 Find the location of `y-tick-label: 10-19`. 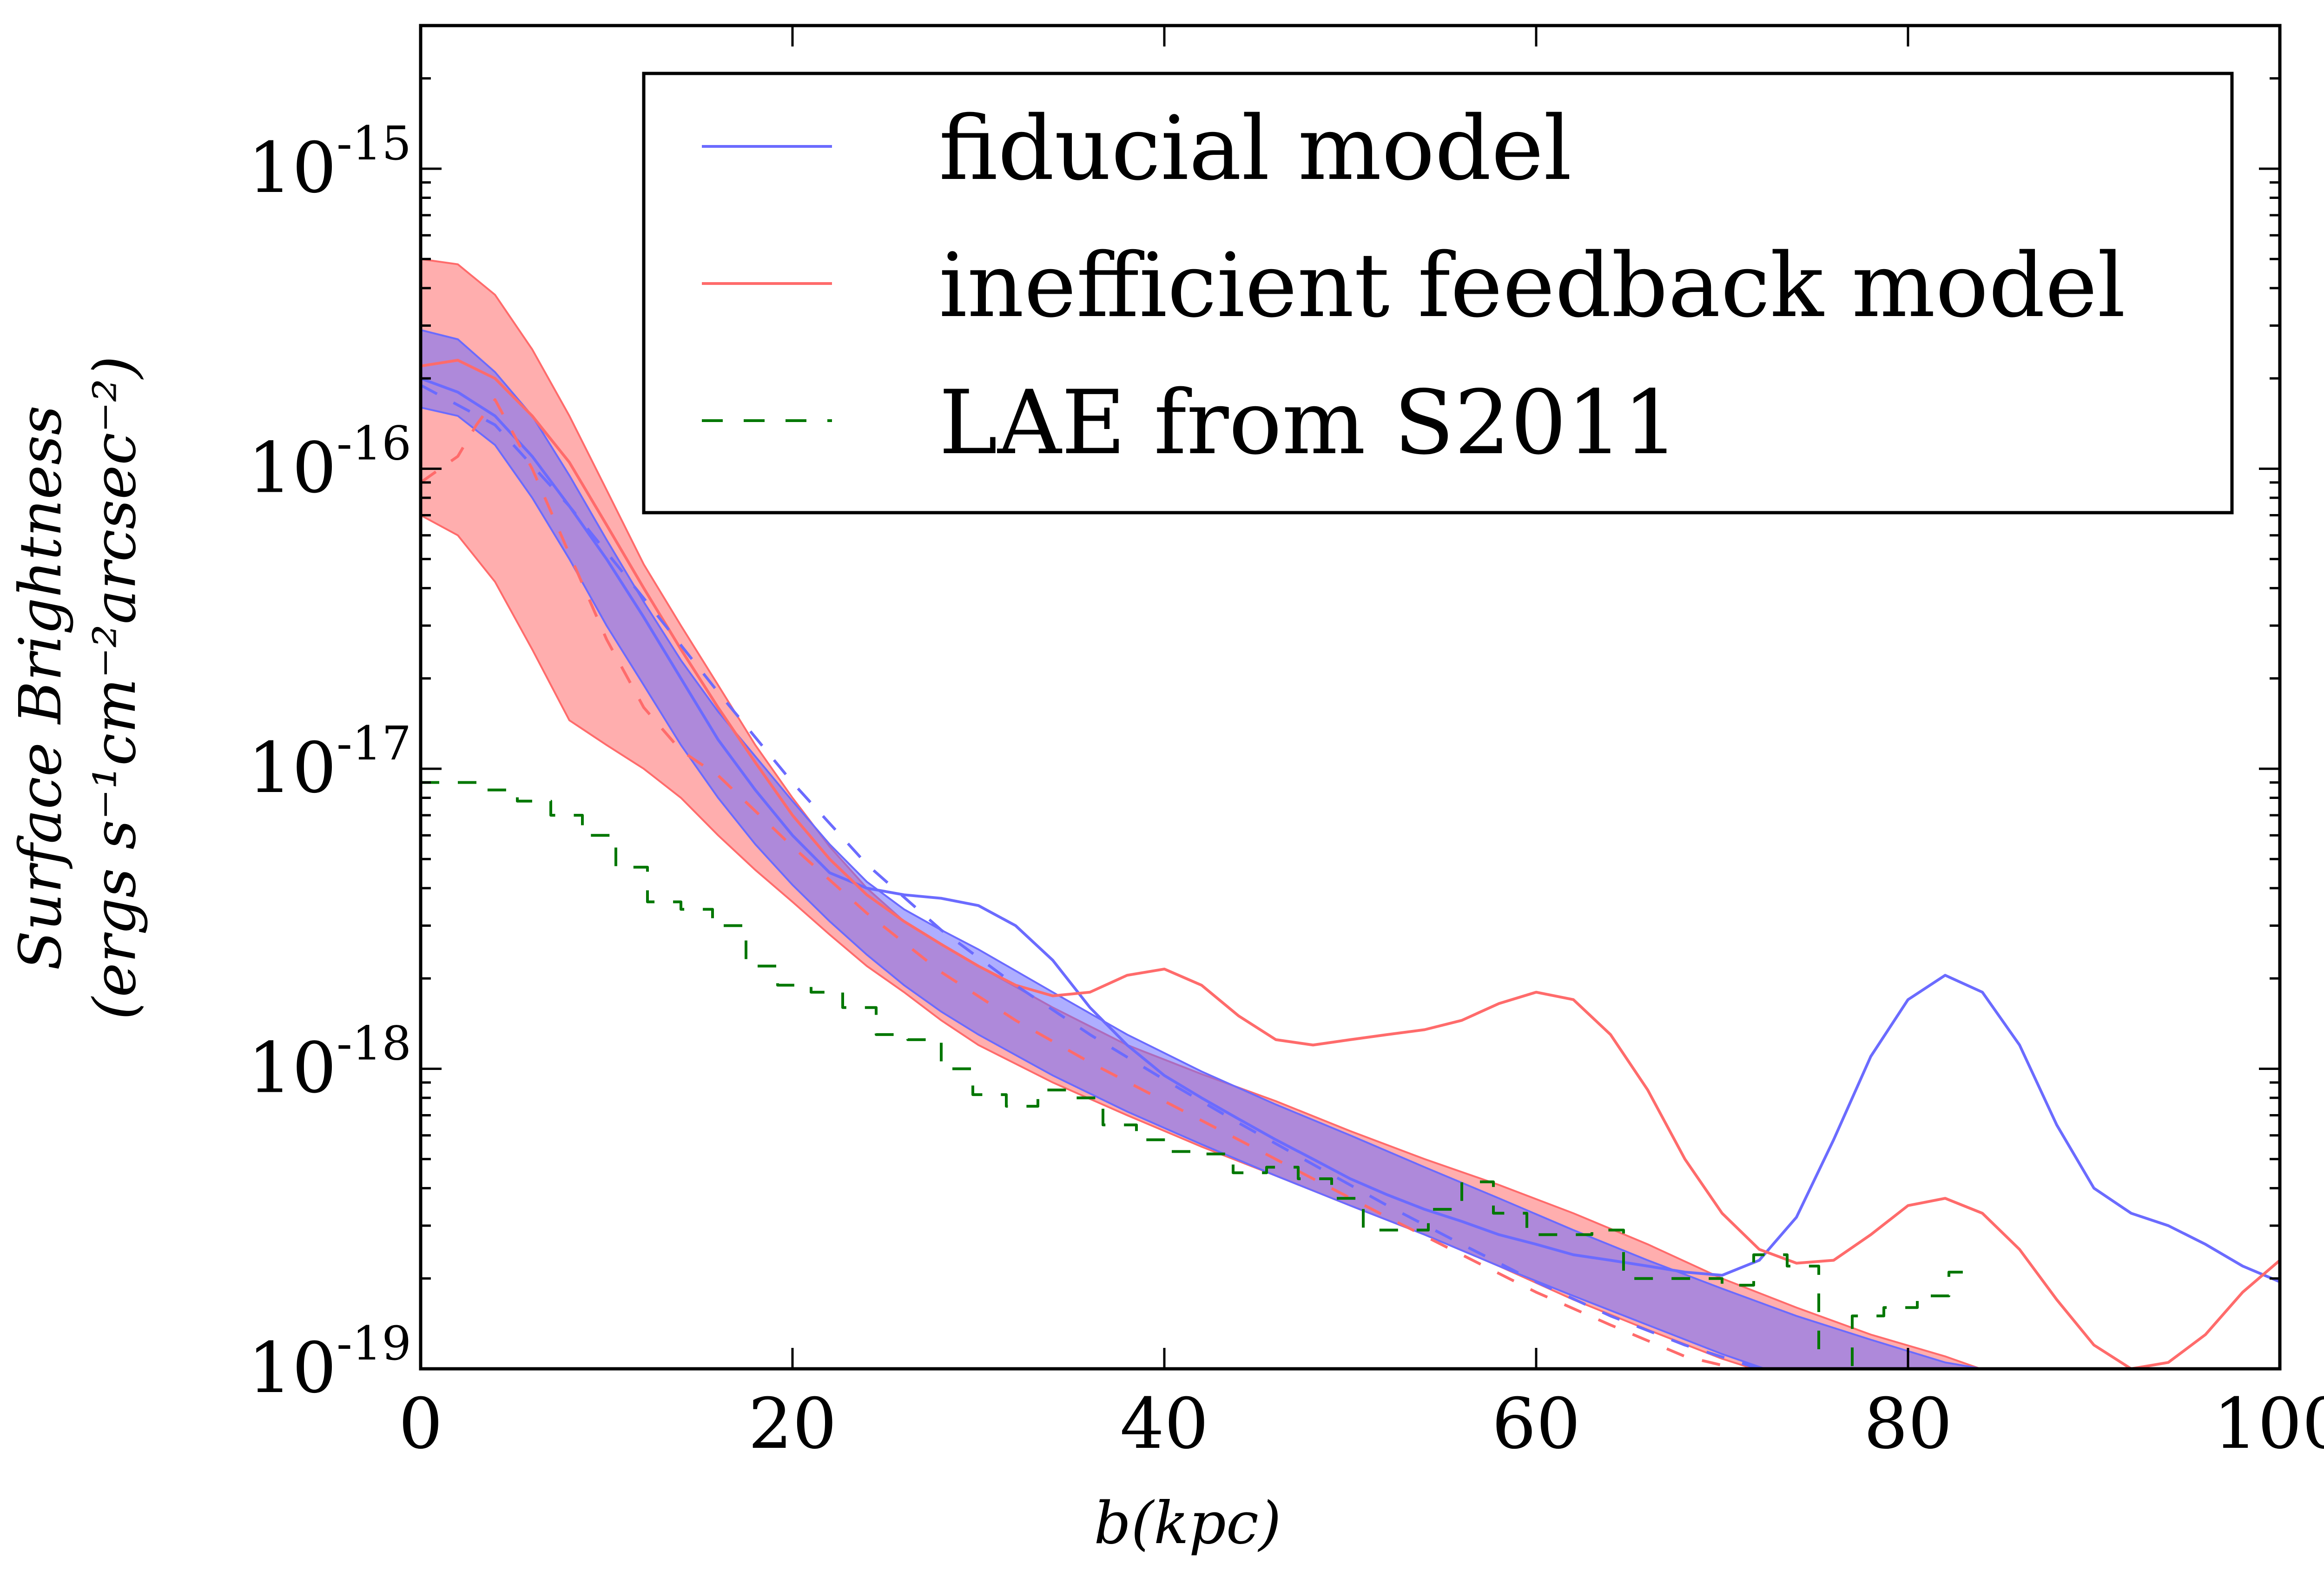

y-tick-label: 10-19 is located at coordinates (329, 1362).